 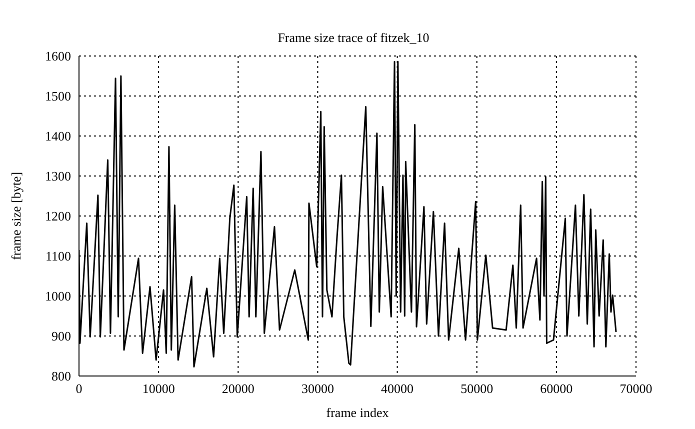 I want to click on x-tick-label: 30000, so click(x=317, y=388).